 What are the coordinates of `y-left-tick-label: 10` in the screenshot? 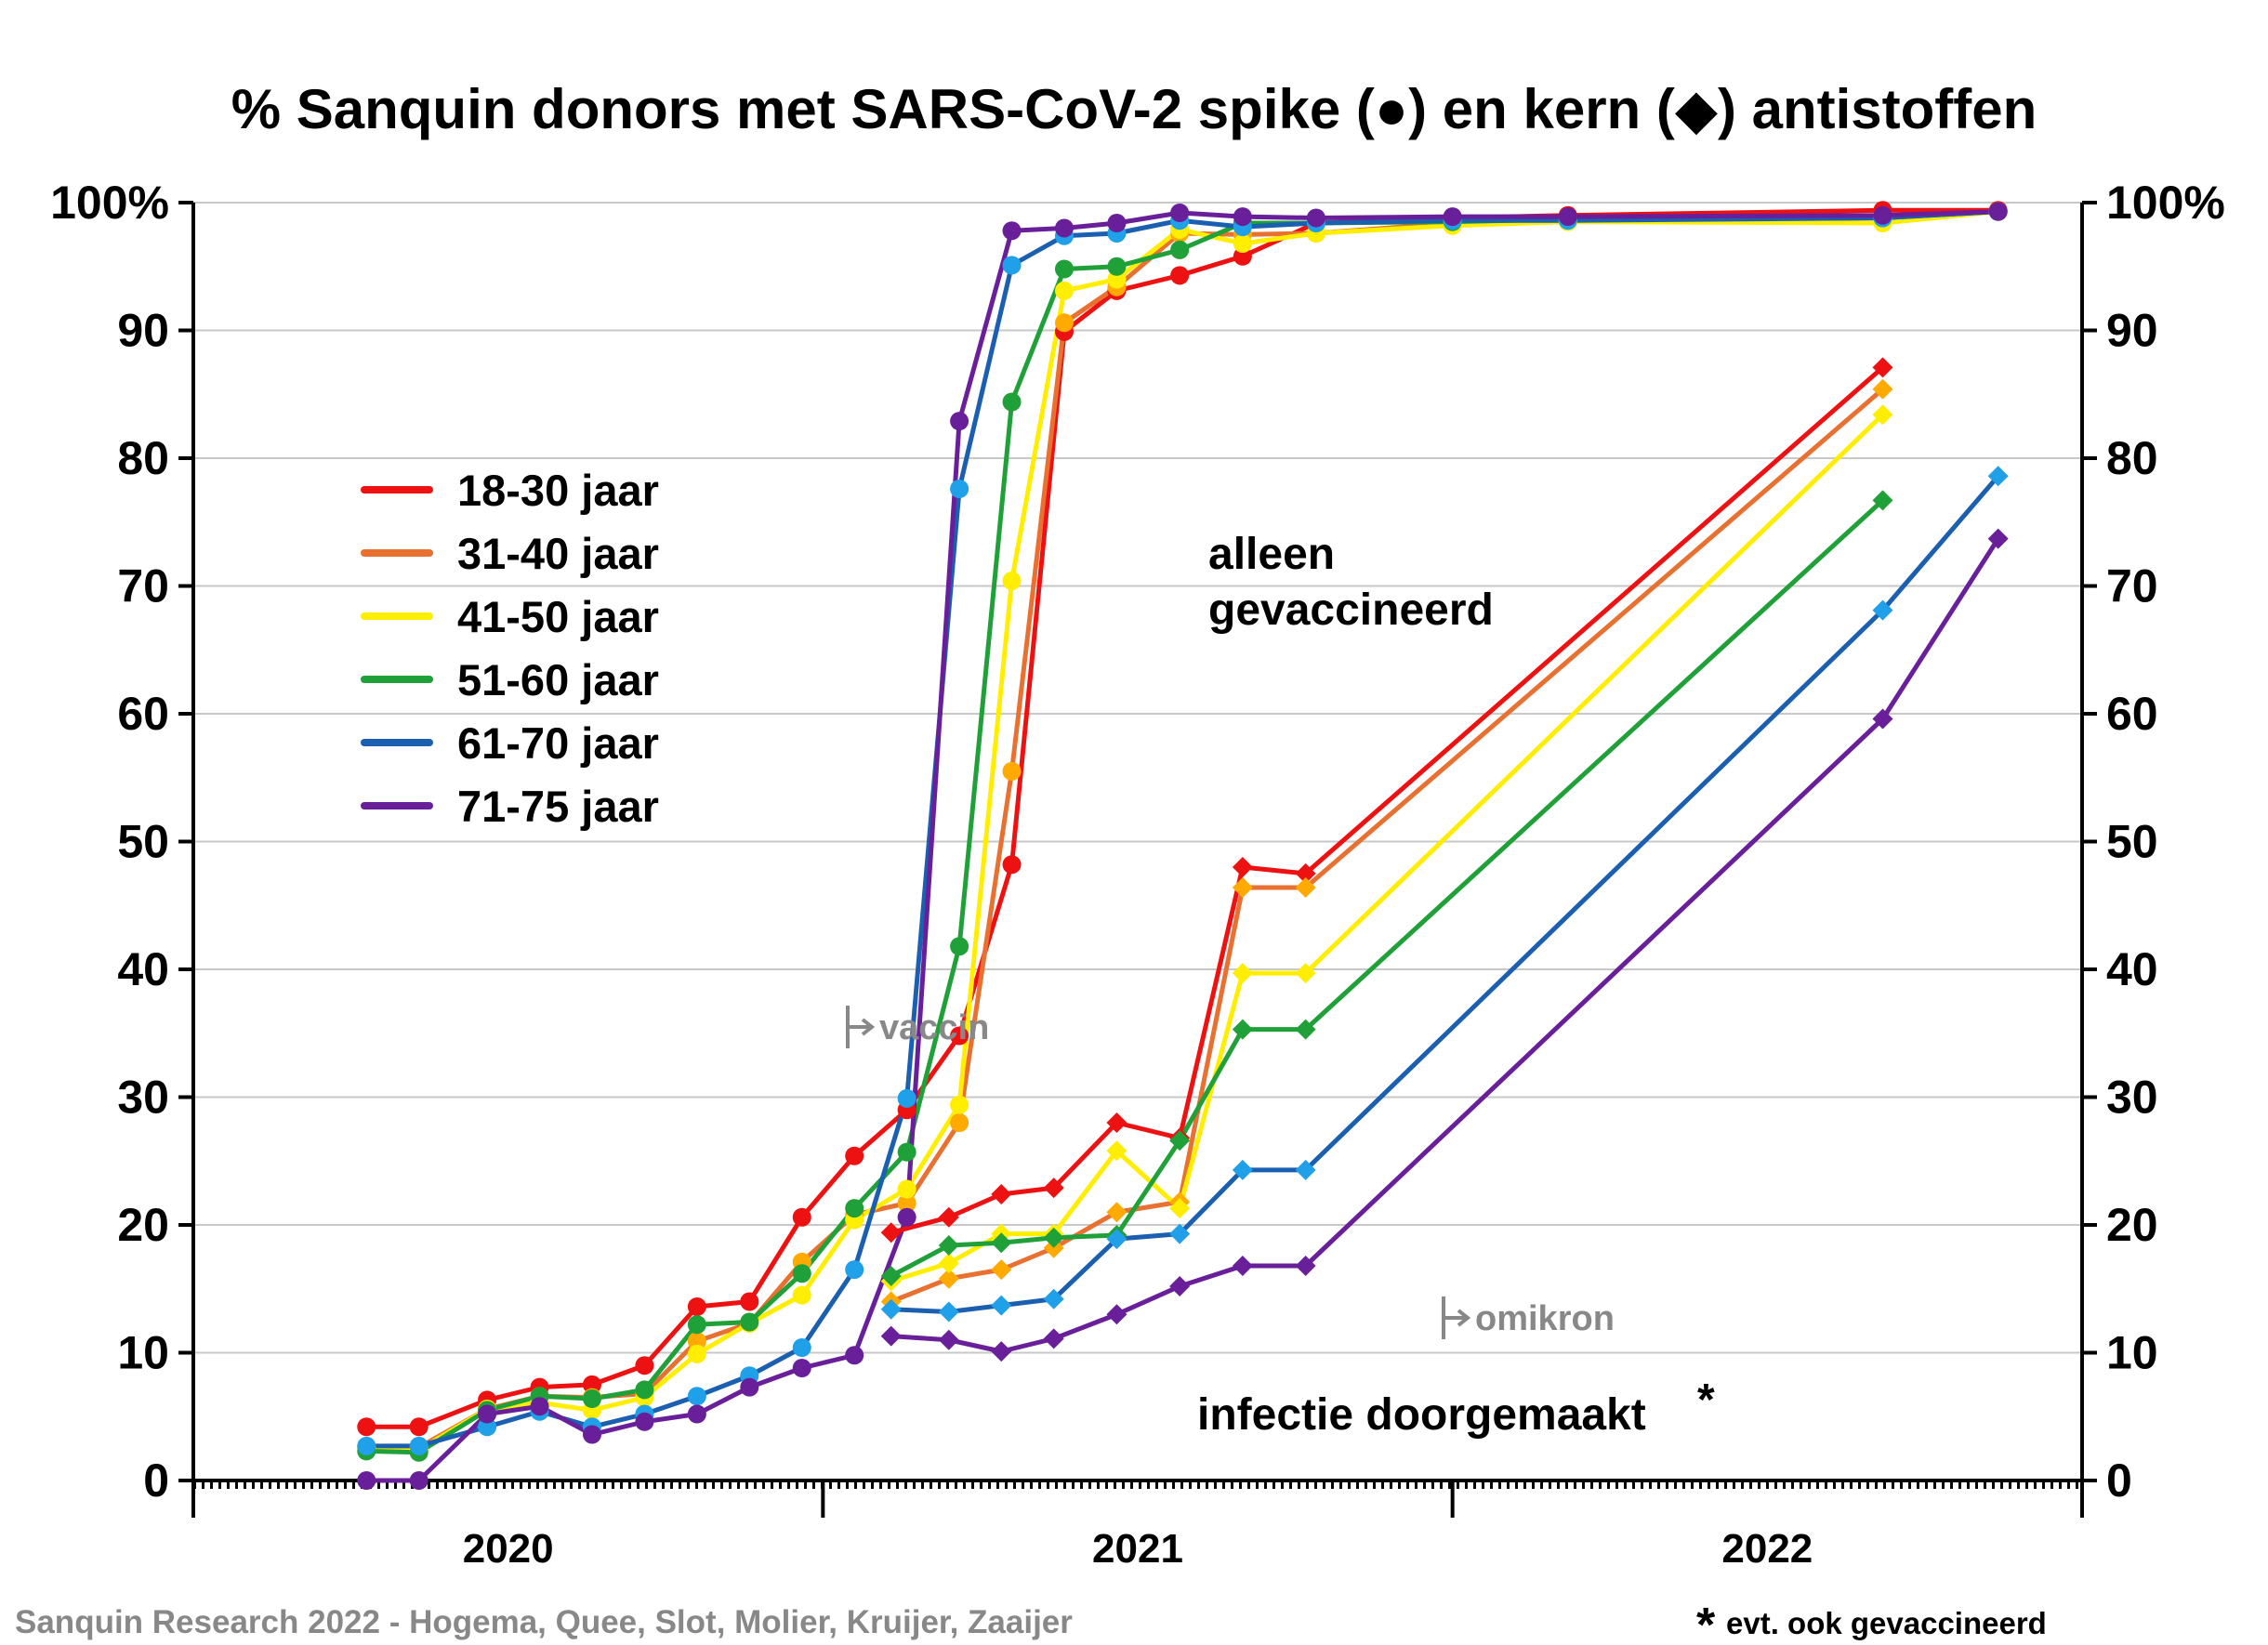 It's located at (143, 1353).